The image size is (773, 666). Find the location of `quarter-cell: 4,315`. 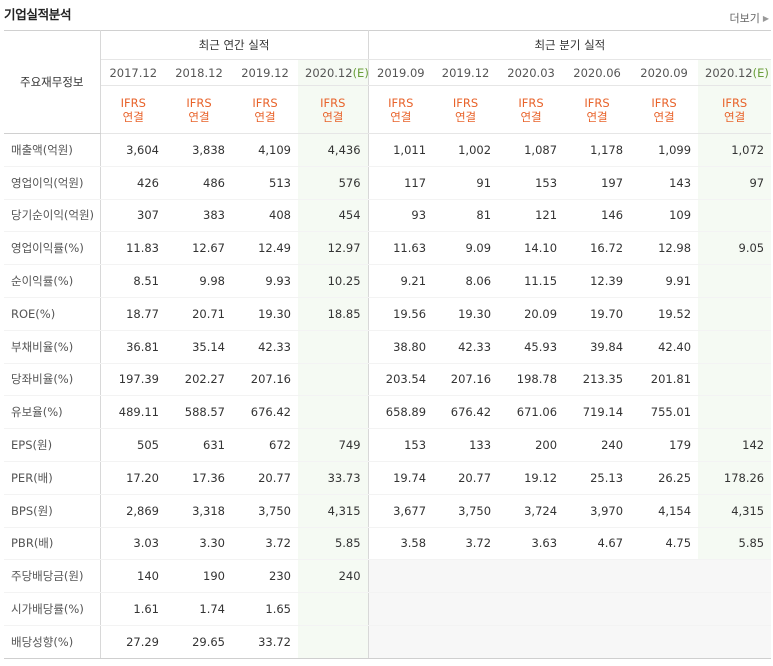

quarter-cell: 4,315 is located at coordinates (735, 511).